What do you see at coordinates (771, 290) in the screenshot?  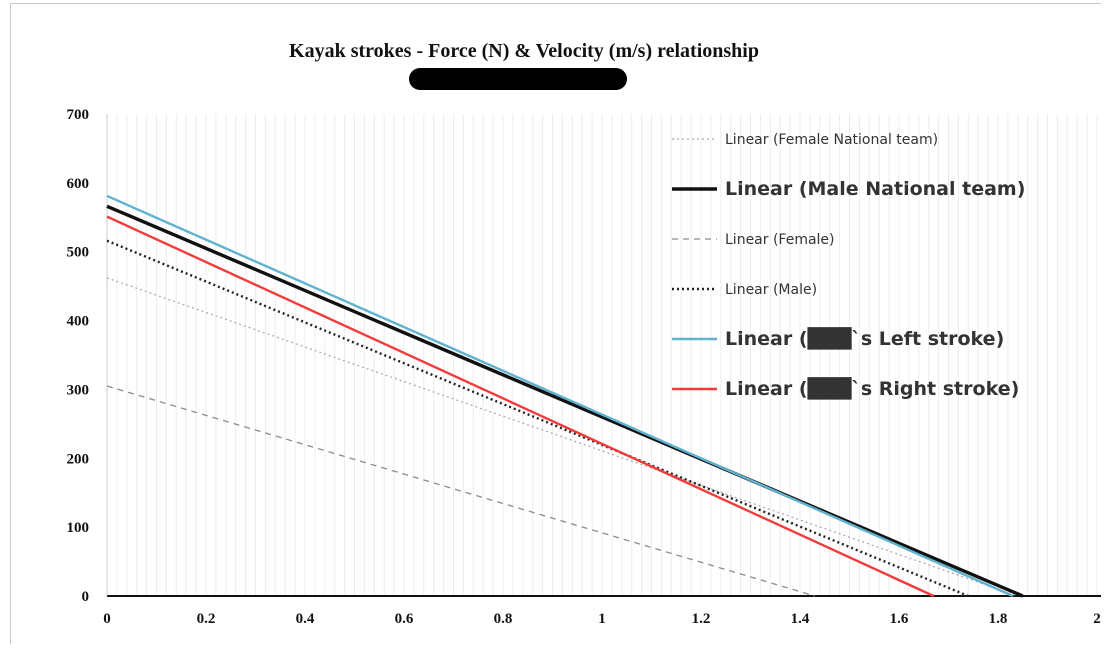 I see `legend-label: Linear (Male)` at bounding box center [771, 290].